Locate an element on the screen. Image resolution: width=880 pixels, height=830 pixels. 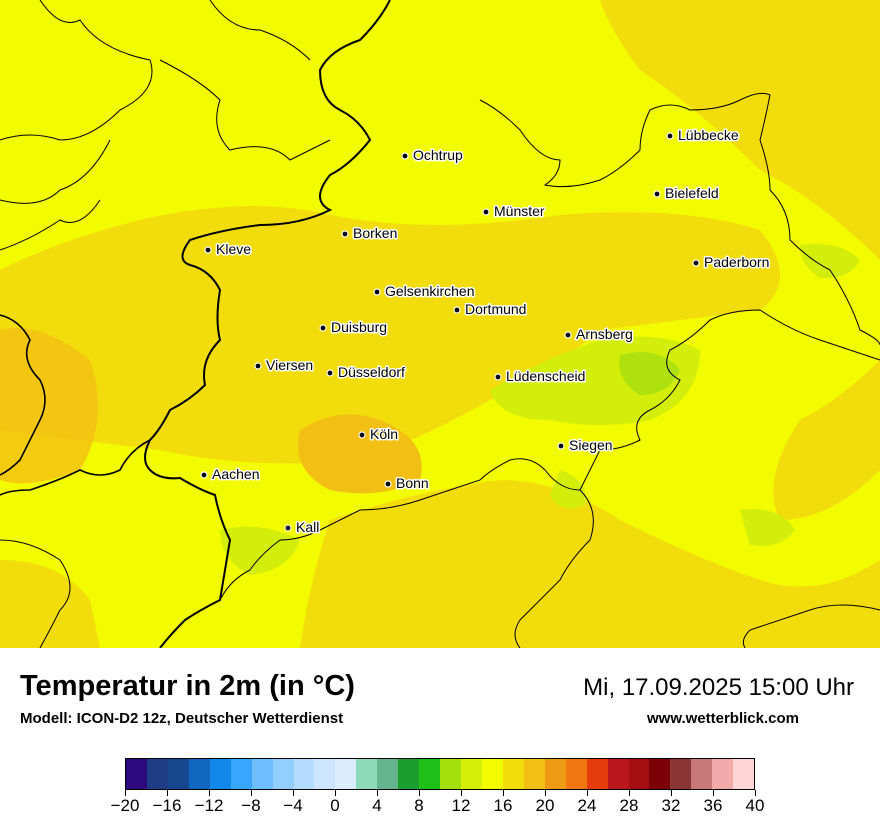
city-marker: Lüdenscheid is located at coordinates (540, 376).